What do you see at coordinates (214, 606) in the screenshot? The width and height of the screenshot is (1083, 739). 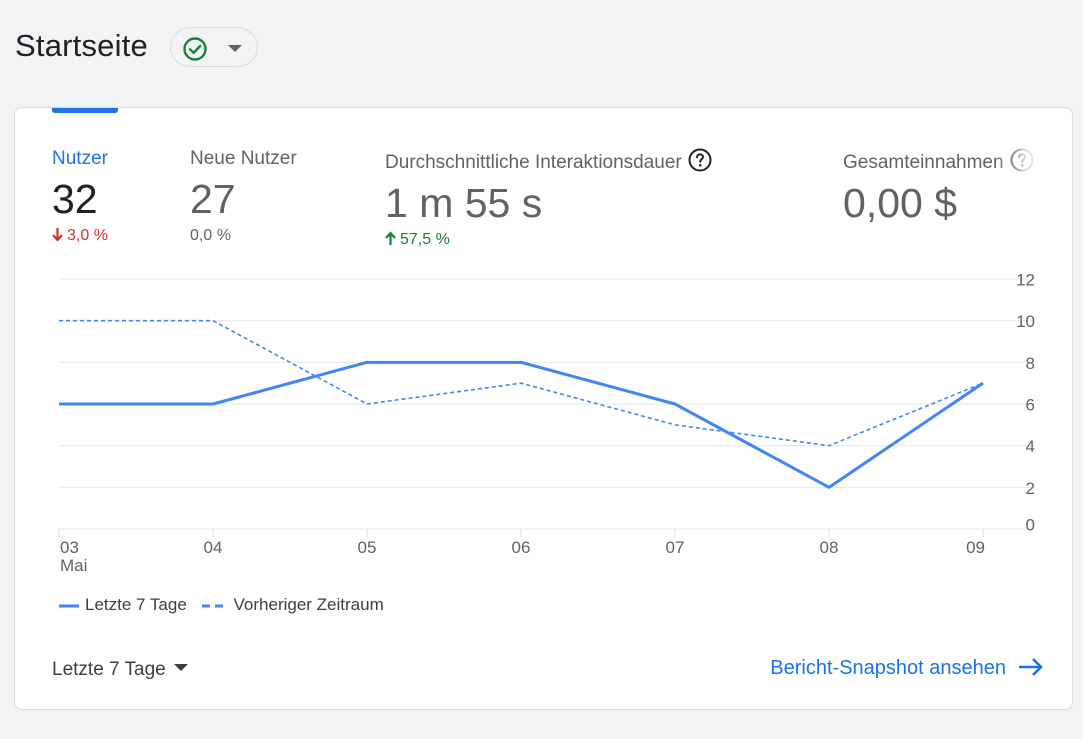 I see `dashed-line-swatch` at bounding box center [214, 606].